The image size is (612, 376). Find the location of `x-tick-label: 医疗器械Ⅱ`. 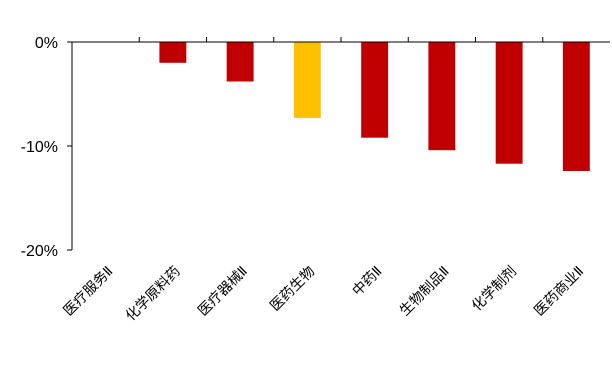

x-tick-label: 医疗器械Ⅱ is located at coordinates (223, 292).